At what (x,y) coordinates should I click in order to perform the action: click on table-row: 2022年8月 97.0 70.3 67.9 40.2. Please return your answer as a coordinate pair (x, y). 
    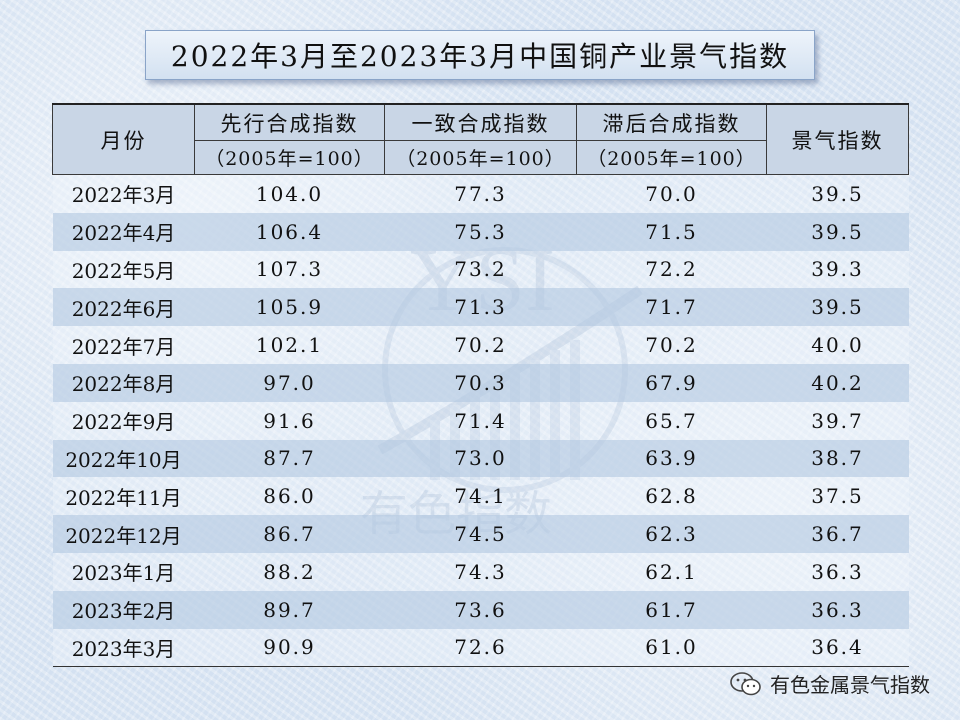
    Looking at the image, I should click on (480, 382).